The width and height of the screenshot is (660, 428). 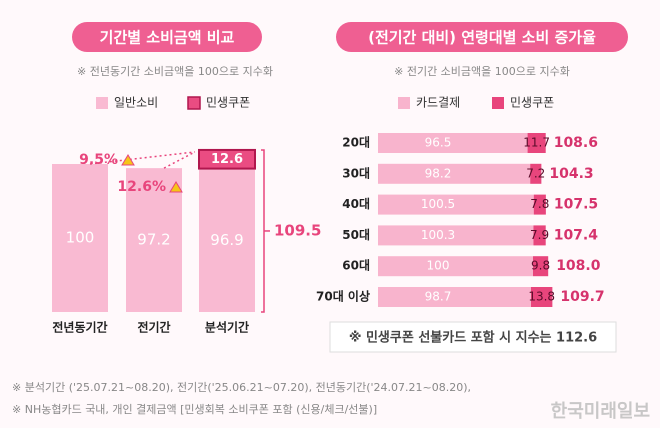 I want to click on chart-title: 기간별 소비금액 비교, so click(x=167, y=38).